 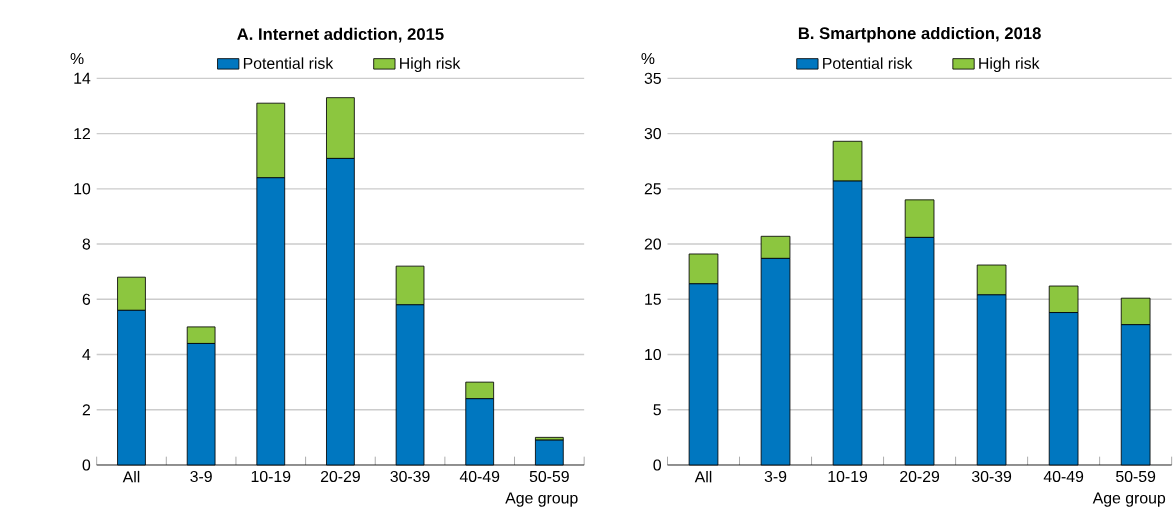 What do you see at coordinates (86, 299) in the screenshot?
I see `y-tick-label: 6` at bounding box center [86, 299].